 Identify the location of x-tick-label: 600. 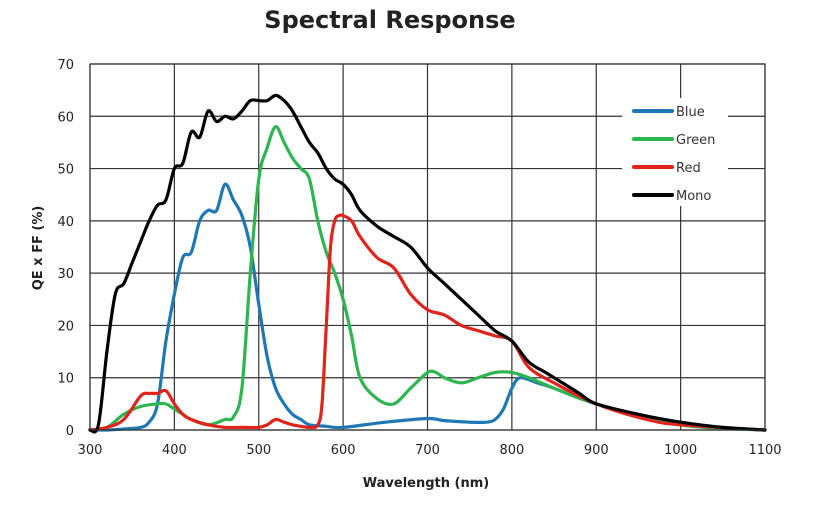
(343, 450).